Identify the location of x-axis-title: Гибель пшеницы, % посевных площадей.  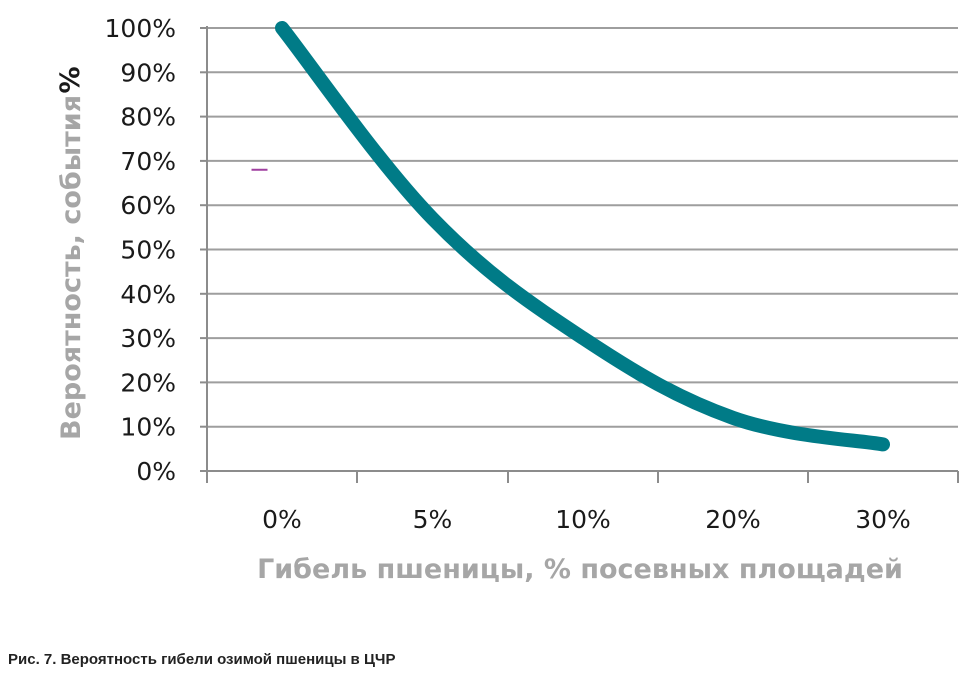
(580, 569).